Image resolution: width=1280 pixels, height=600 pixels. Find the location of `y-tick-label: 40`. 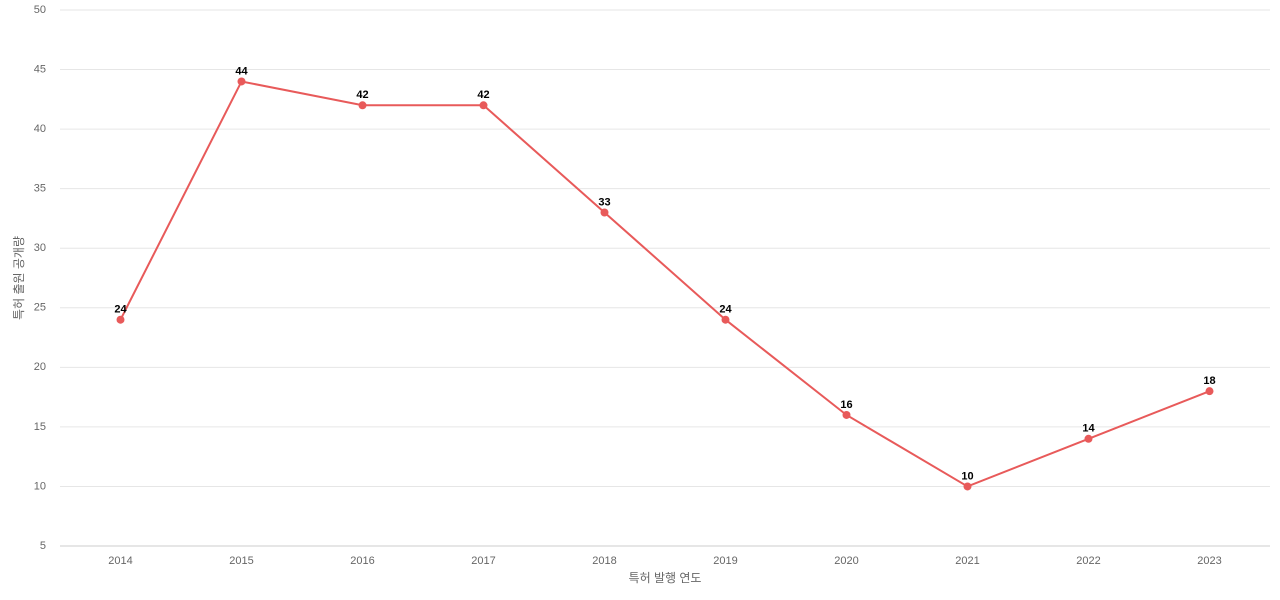

y-tick-label: 40 is located at coordinates (40, 129).